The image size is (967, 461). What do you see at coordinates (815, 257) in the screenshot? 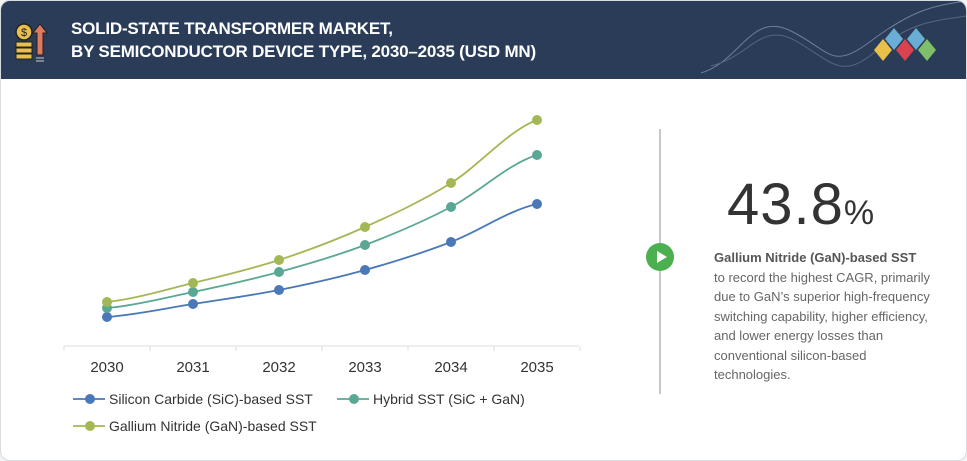
I see `highlight-segment: Gallium Nitride (GaN)-based SST` at bounding box center [815, 257].